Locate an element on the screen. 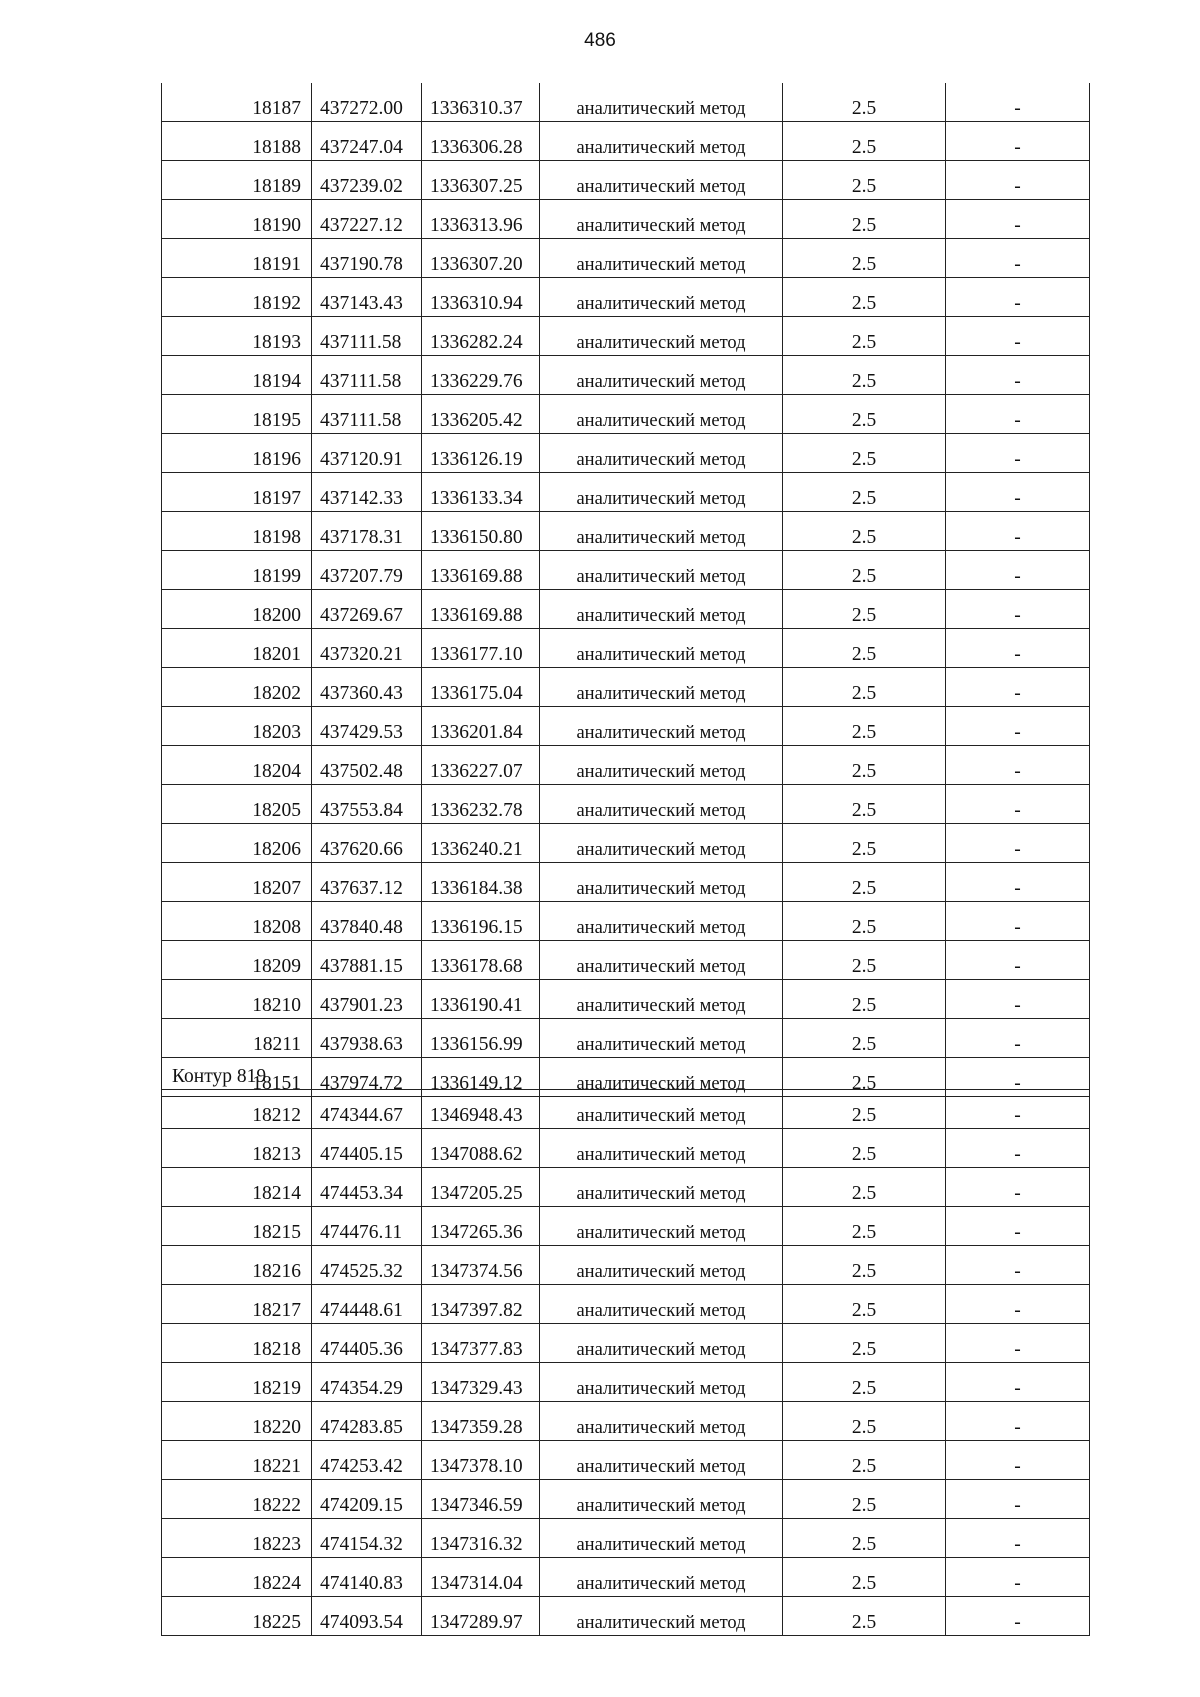 The width and height of the screenshot is (1200, 1697). y-coordinate-cell: 1347289.97 is located at coordinates (480, 1616).